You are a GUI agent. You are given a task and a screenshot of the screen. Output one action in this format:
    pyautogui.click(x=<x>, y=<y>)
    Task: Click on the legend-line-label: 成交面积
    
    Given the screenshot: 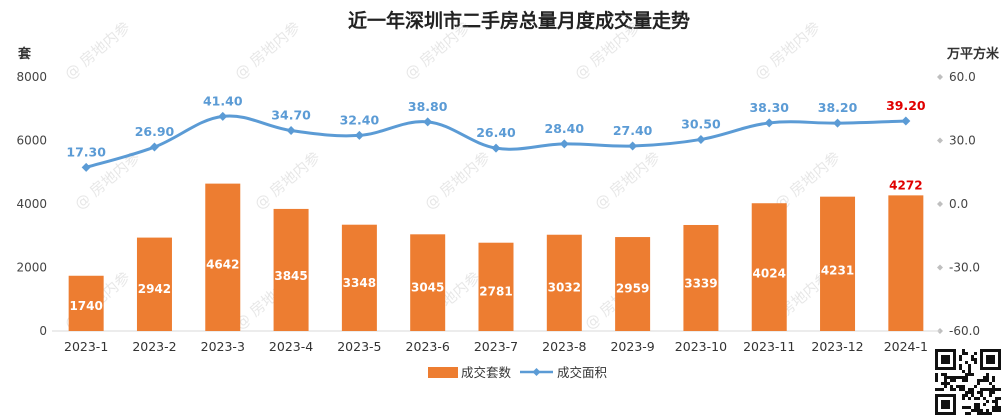 What is the action you would take?
    pyautogui.click(x=582, y=372)
    